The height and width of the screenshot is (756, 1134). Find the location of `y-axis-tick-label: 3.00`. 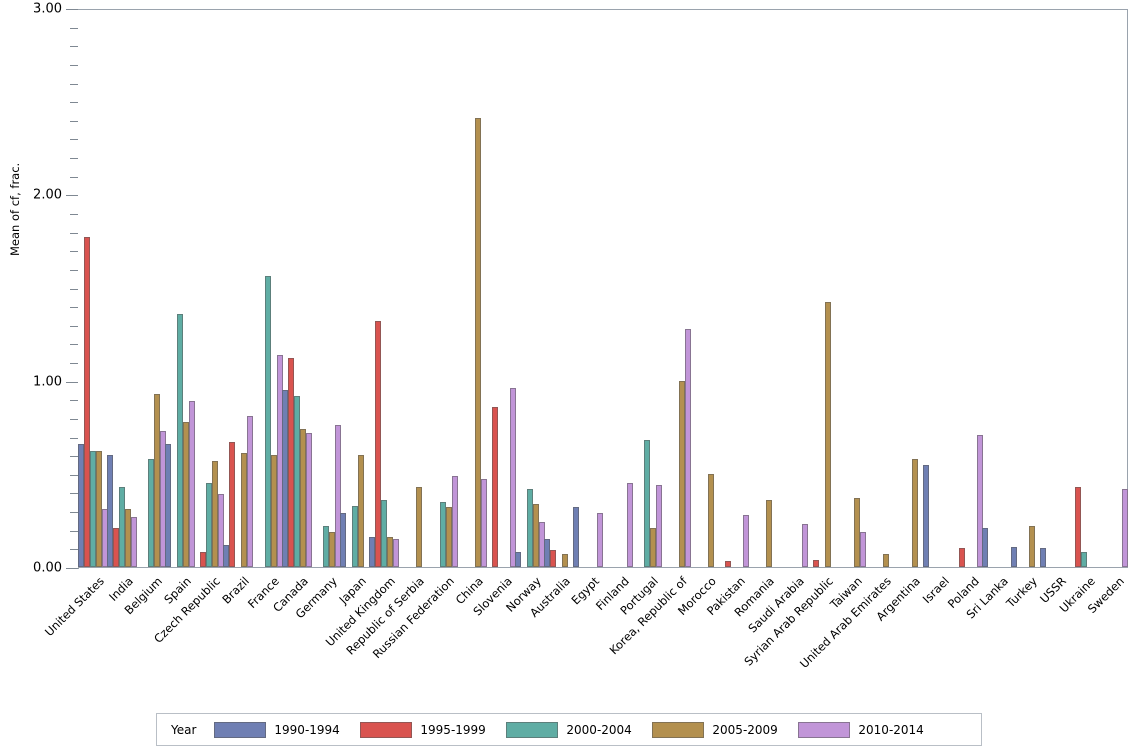

y-axis-tick-label: 3.00 is located at coordinates (47, 9).